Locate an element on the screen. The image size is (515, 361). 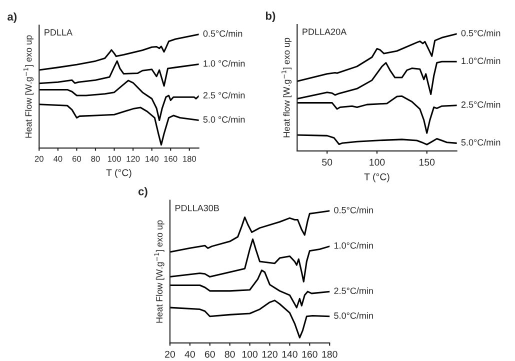
series-label: 5.0 °C/min is located at coordinates (224, 119).